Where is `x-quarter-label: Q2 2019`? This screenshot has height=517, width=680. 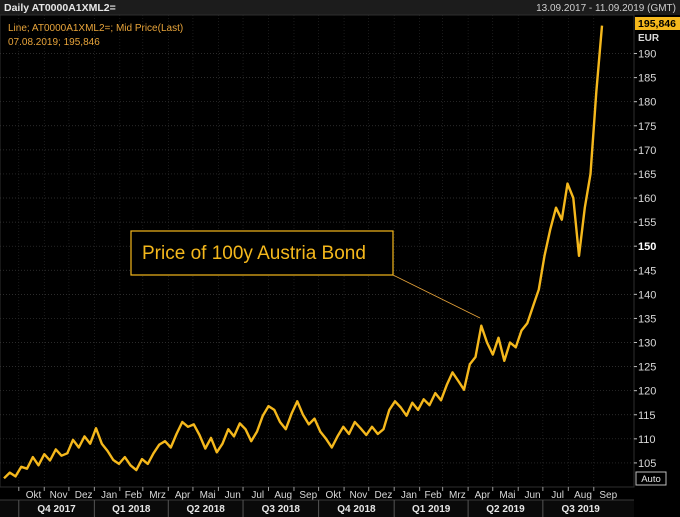
x-quarter-label: Q2 2019 is located at coordinates (505, 509).